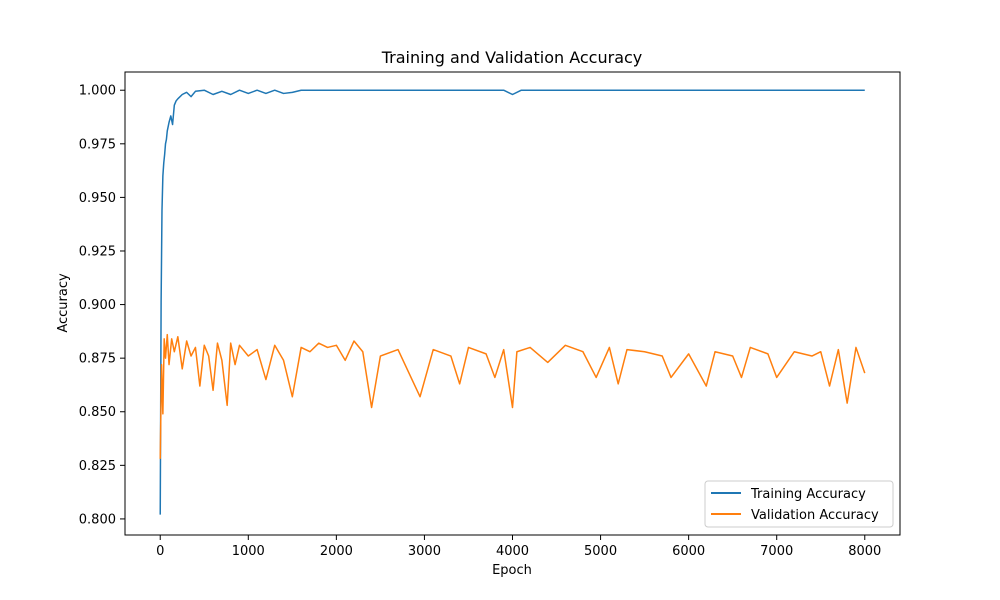  Describe the element at coordinates (248, 551) in the screenshot. I see `x-tick-label: 1000` at that location.